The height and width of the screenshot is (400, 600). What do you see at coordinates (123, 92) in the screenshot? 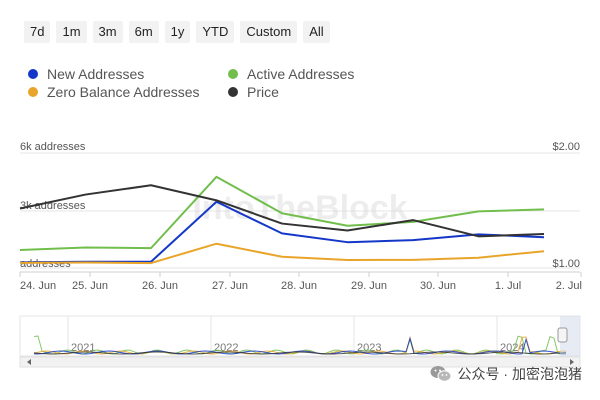
I see `legend-label: Zero Balance Addresses` at bounding box center [123, 92].